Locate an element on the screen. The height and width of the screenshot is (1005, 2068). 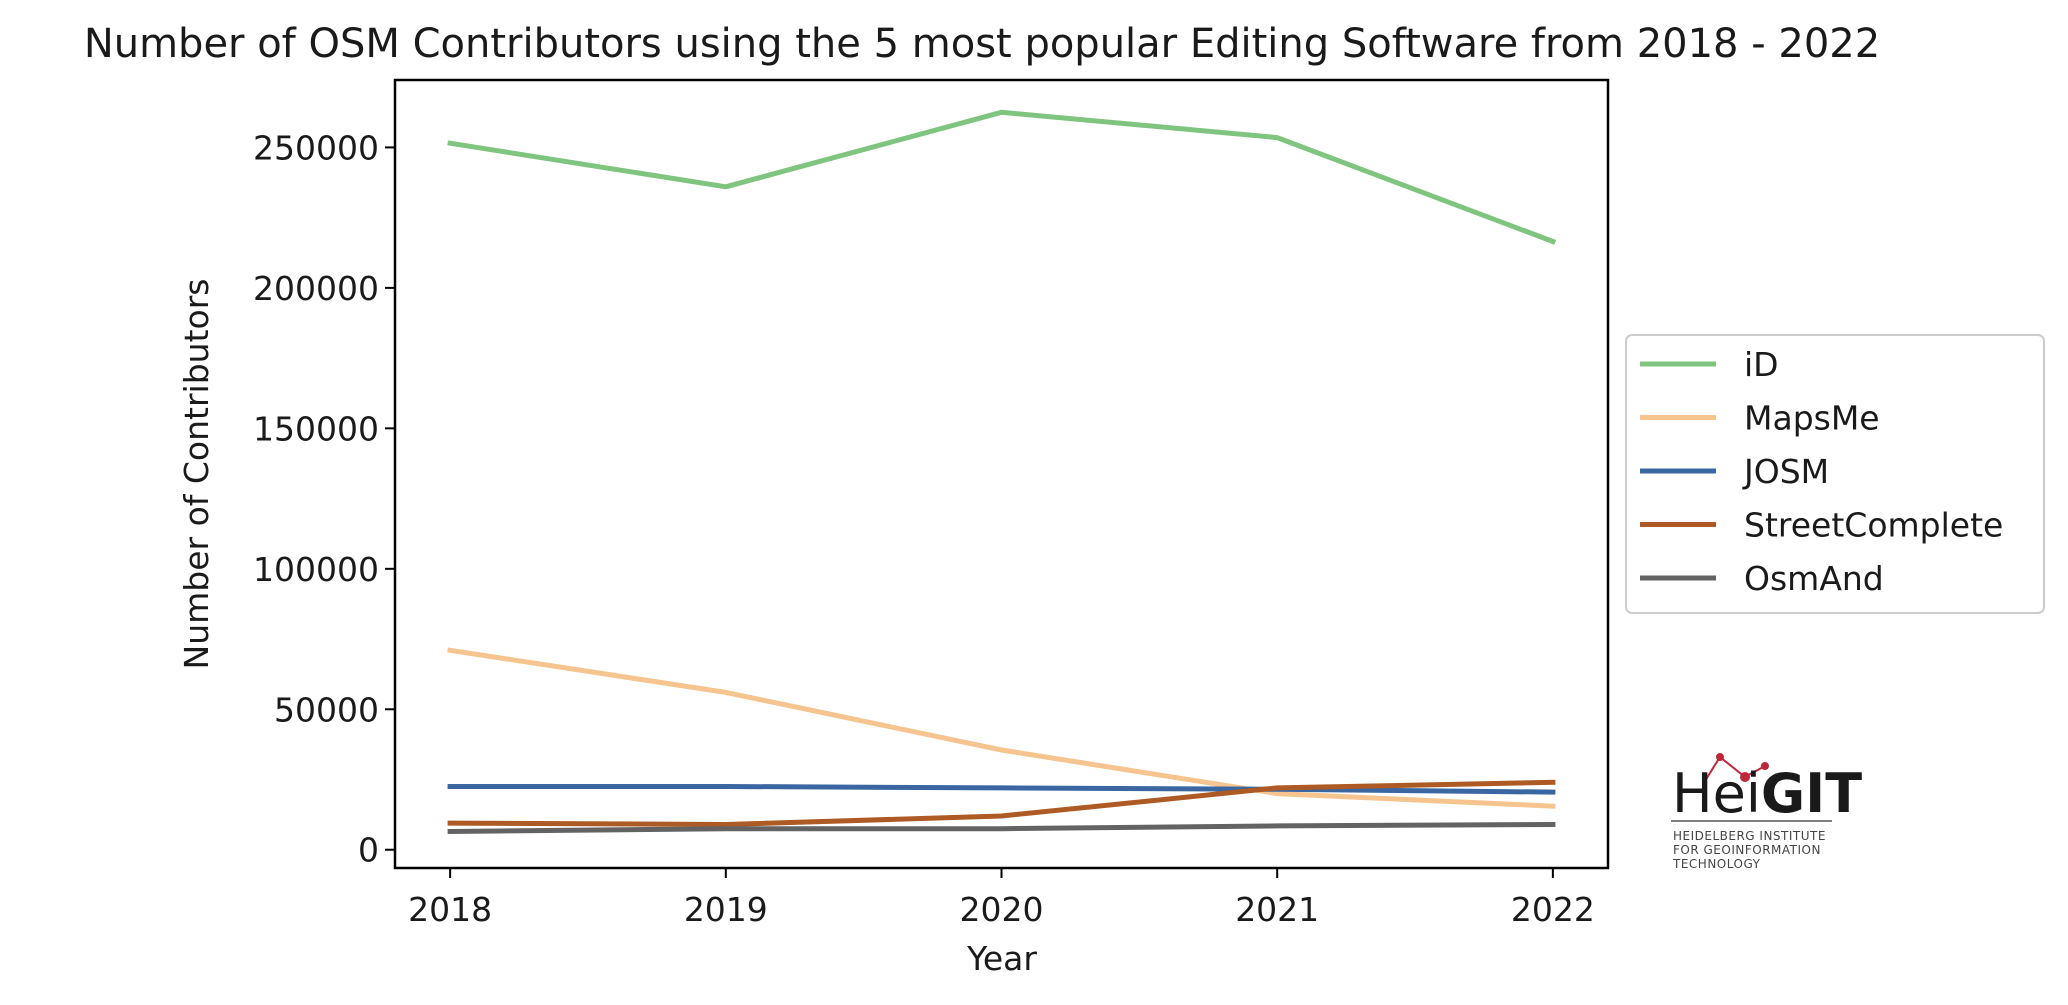
legend: iD MapsMe JOSM StreetComplete OsmAnd is located at coordinates (1835, 474).